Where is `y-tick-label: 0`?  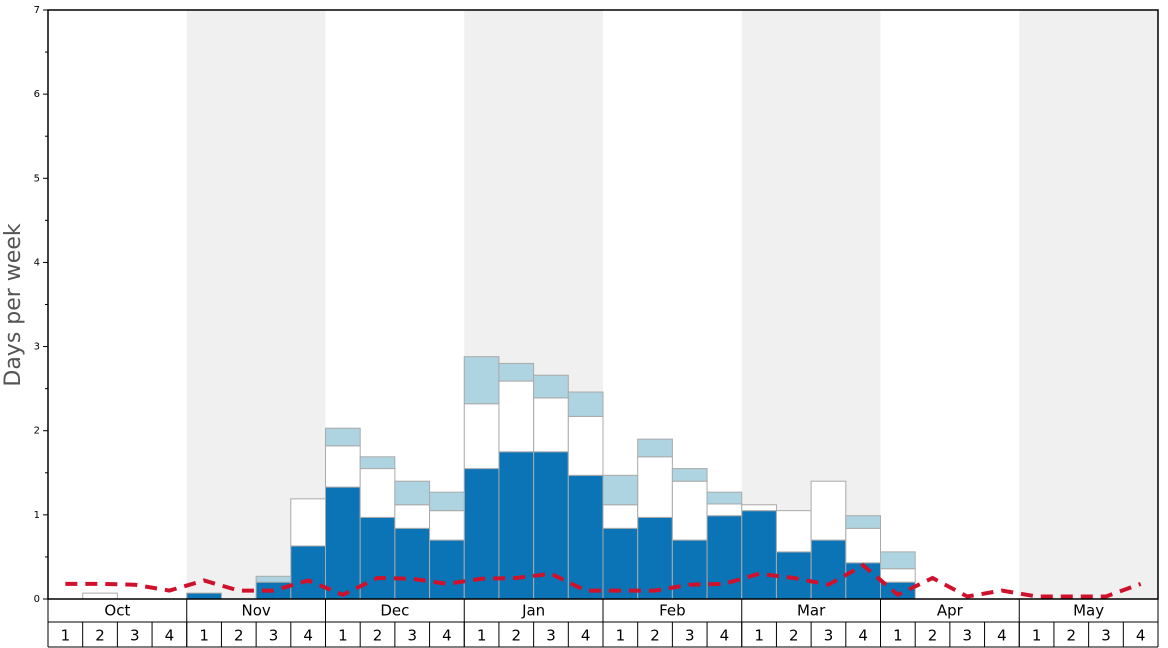
y-tick-label: 0 is located at coordinates (37, 599).